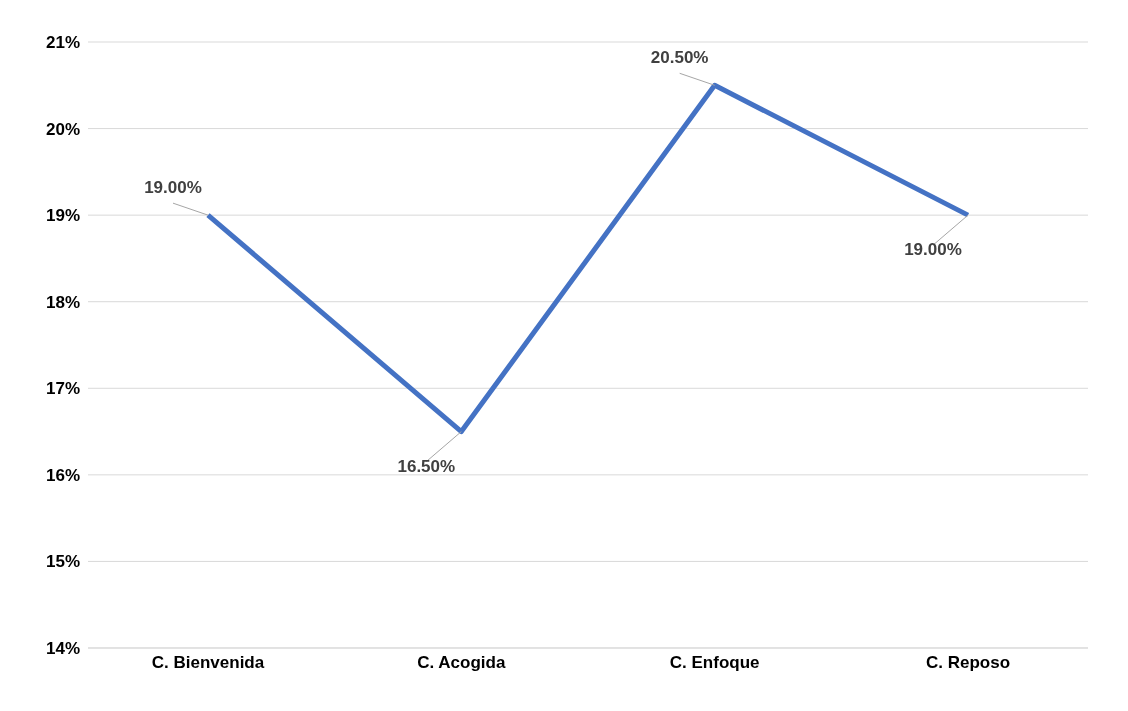 The height and width of the screenshot is (711, 1128). What do you see at coordinates (714, 663) in the screenshot?
I see `x-tick-label: C. Enfoque` at bounding box center [714, 663].